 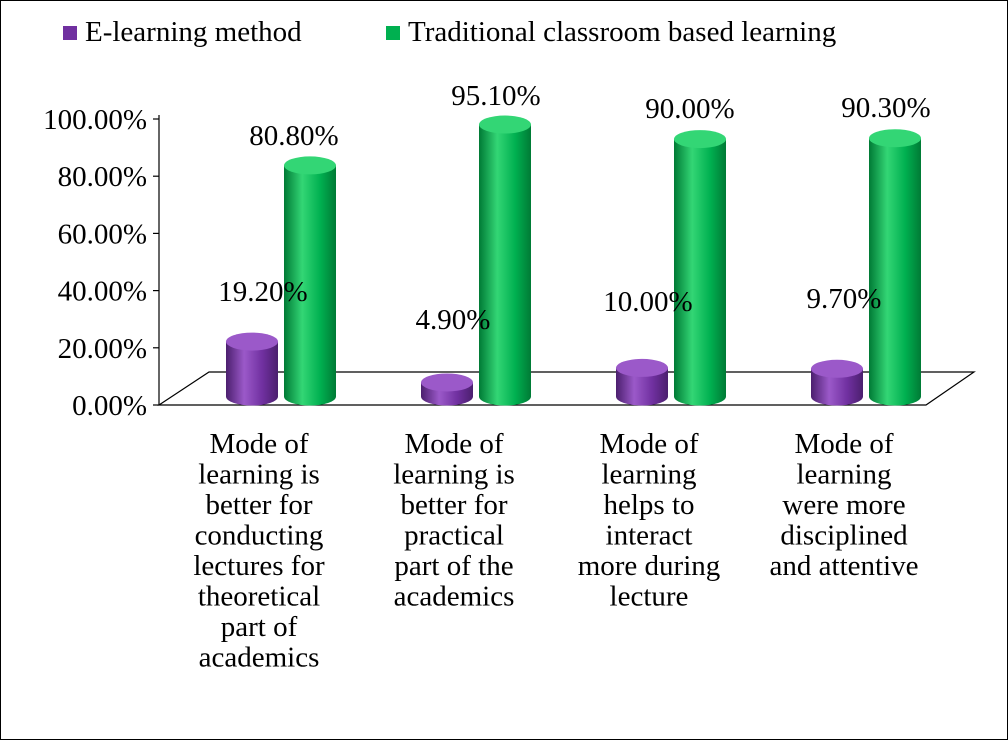 What do you see at coordinates (95, 120) in the screenshot?
I see `y-tick-label: 100.00%` at bounding box center [95, 120].